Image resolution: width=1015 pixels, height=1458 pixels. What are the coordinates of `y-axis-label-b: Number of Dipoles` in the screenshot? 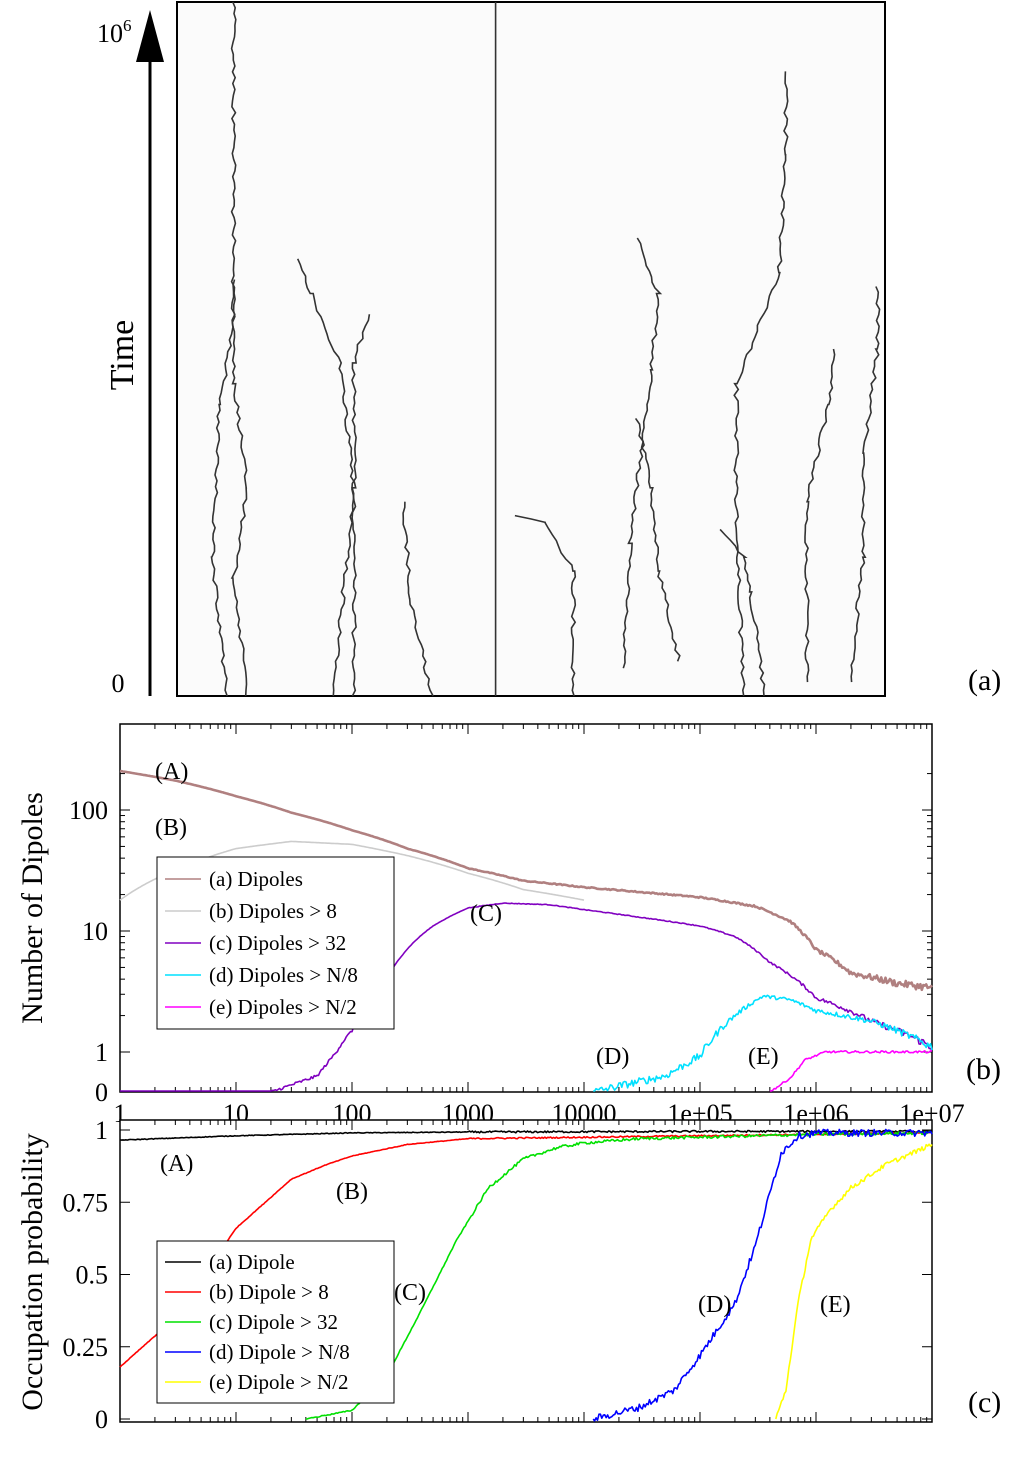 It's located at (32, 908).